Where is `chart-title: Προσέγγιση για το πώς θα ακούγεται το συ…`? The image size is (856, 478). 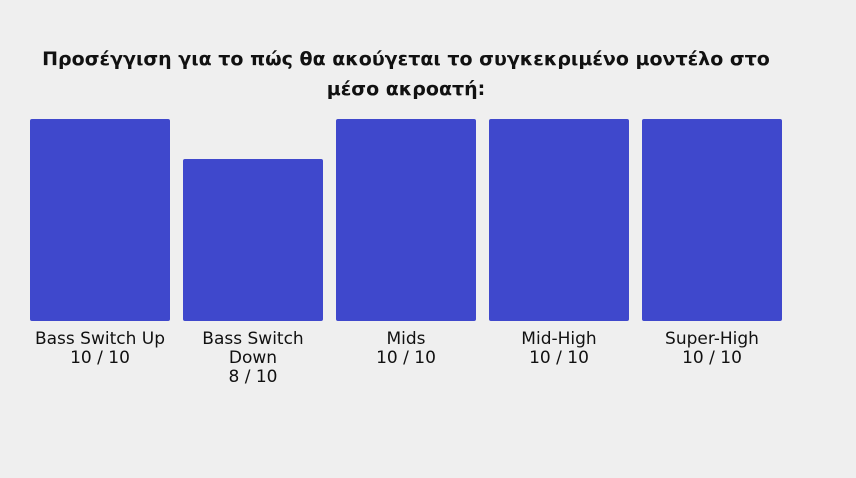 chart-title: Προσέγγιση για το πώς θα ακούγεται το συ… is located at coordinates (406, 74).